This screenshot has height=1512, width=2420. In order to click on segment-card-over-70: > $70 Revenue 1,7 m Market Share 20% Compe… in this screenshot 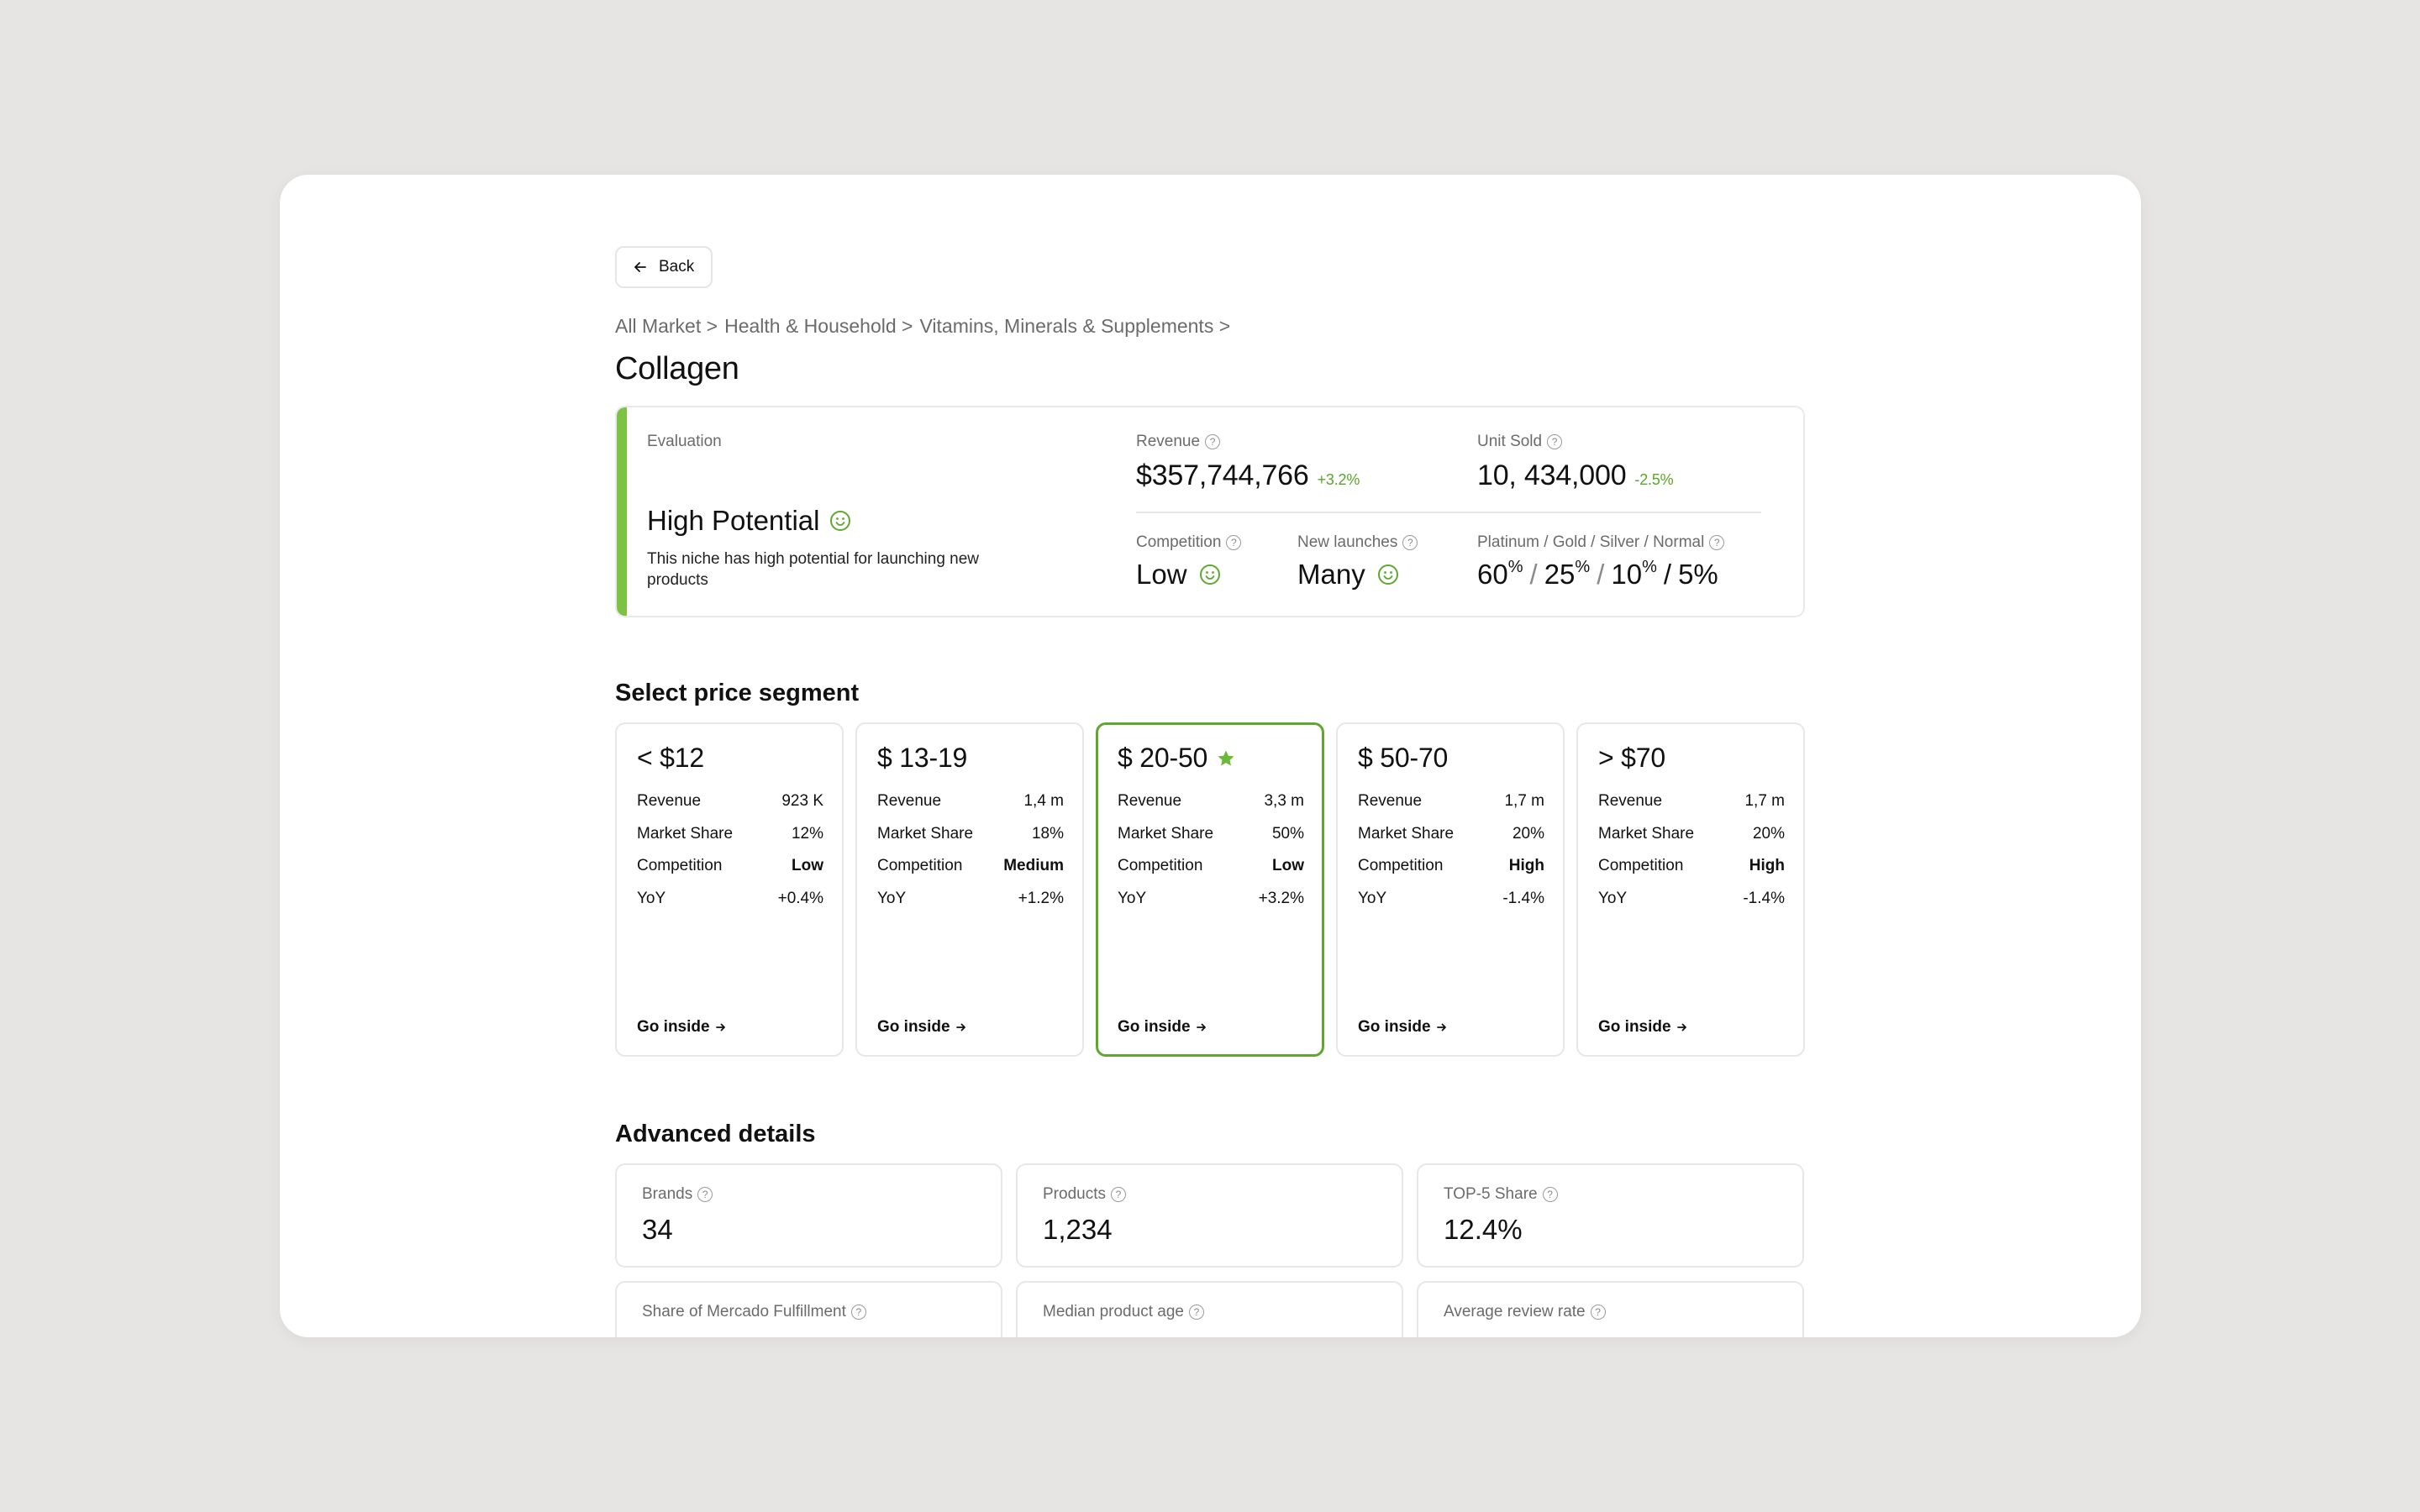, I will do `click(1690, 889)`.